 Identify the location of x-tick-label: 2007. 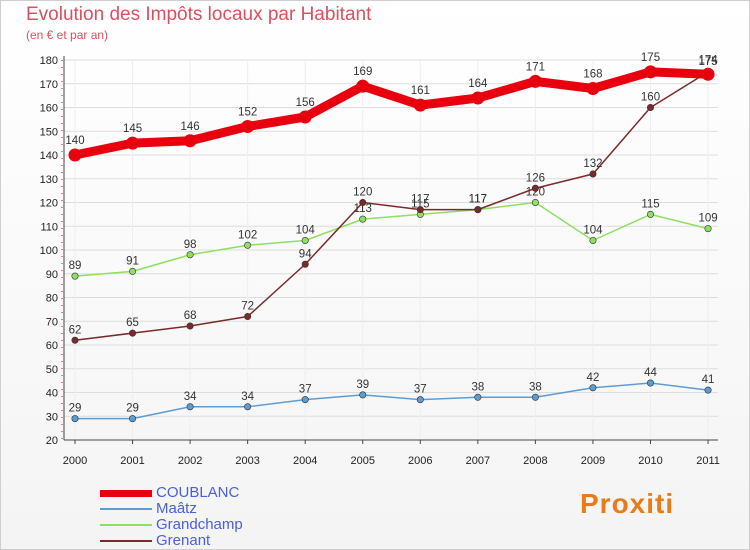
(478, 461).